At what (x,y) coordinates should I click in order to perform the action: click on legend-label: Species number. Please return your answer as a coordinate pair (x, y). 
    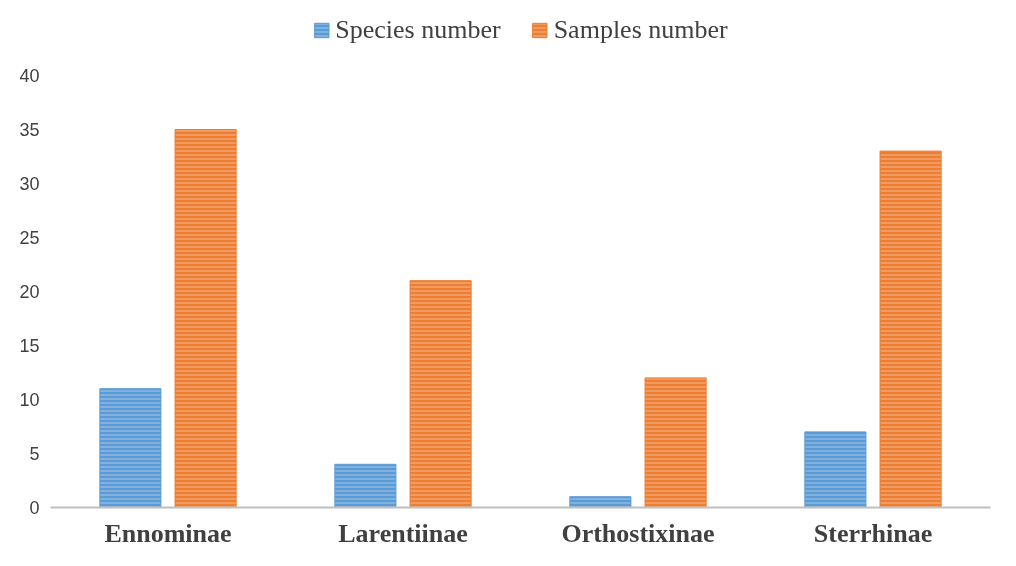
    Looking at the image, I should click on (418, 30).